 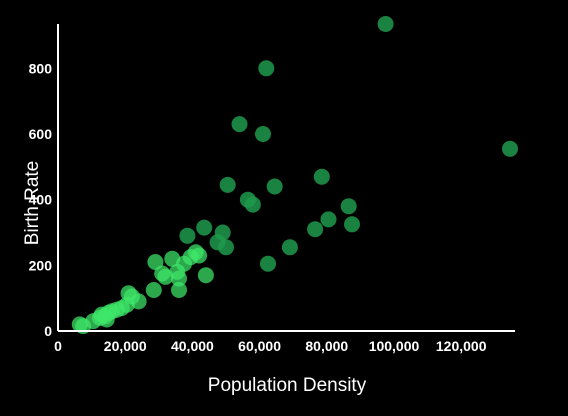 I want to click on y-tick-label-5: 800, so click(x=41, y=68).